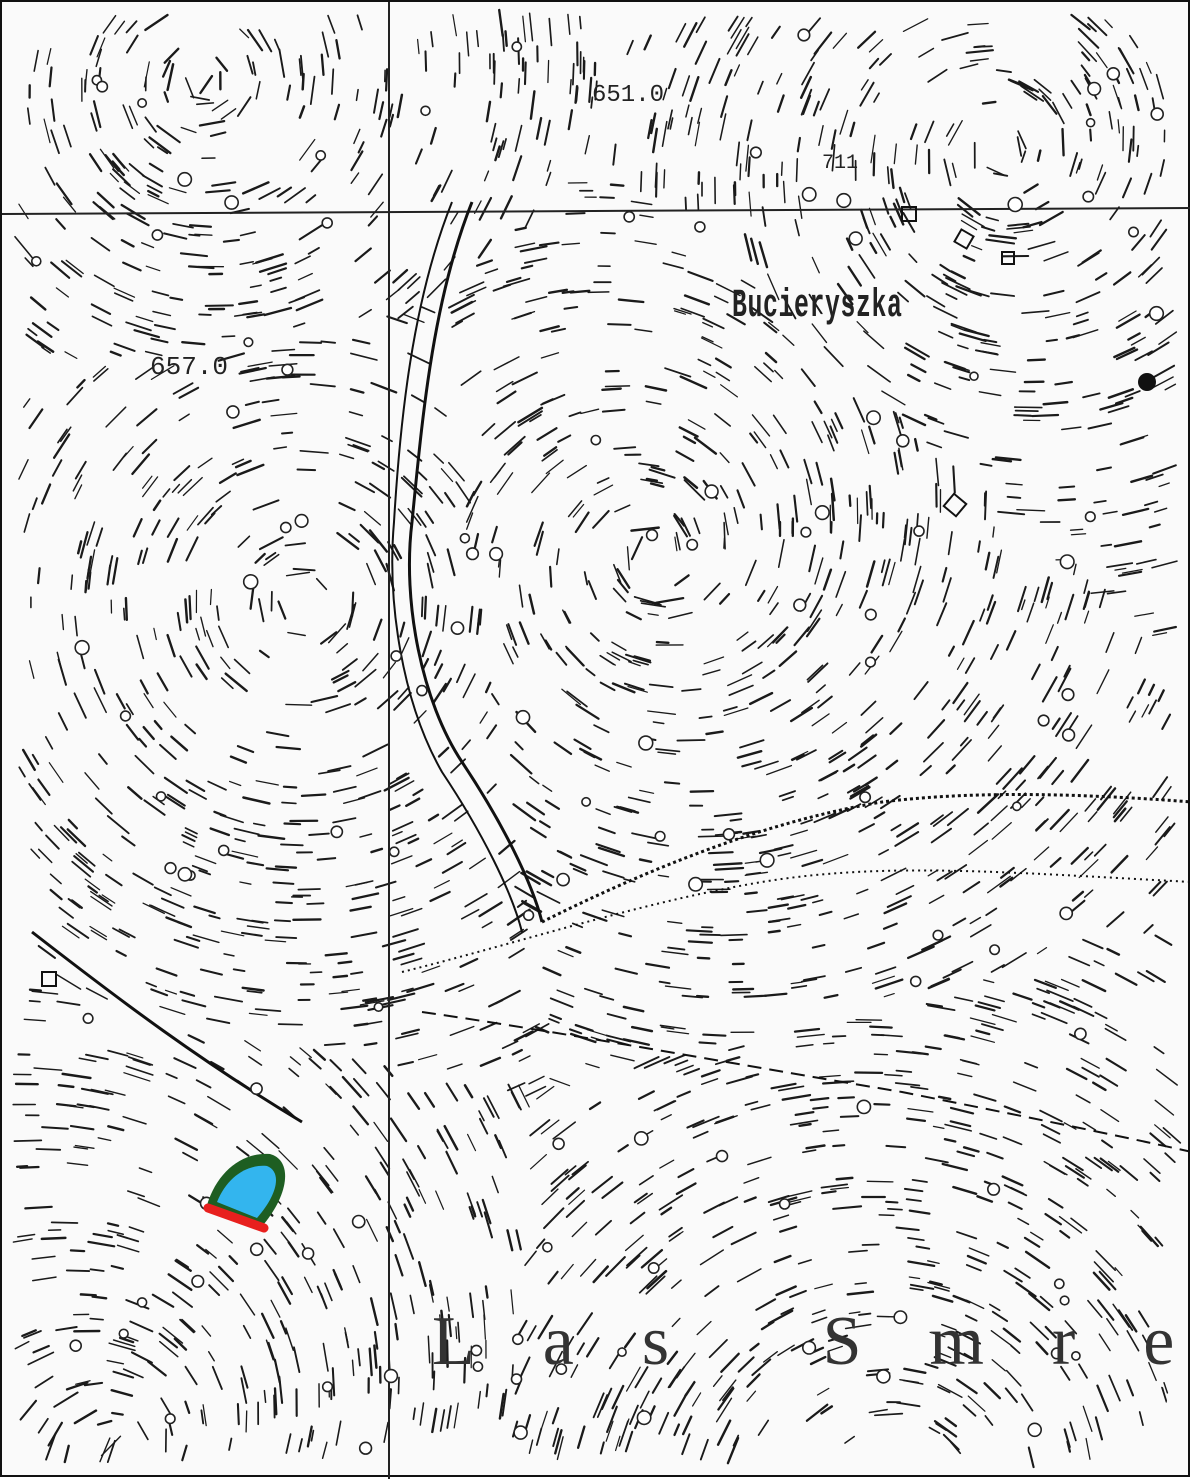 The width and height of the screenshot is (1190, 1479). I want to click on valley-road-south, so click(796, 921).